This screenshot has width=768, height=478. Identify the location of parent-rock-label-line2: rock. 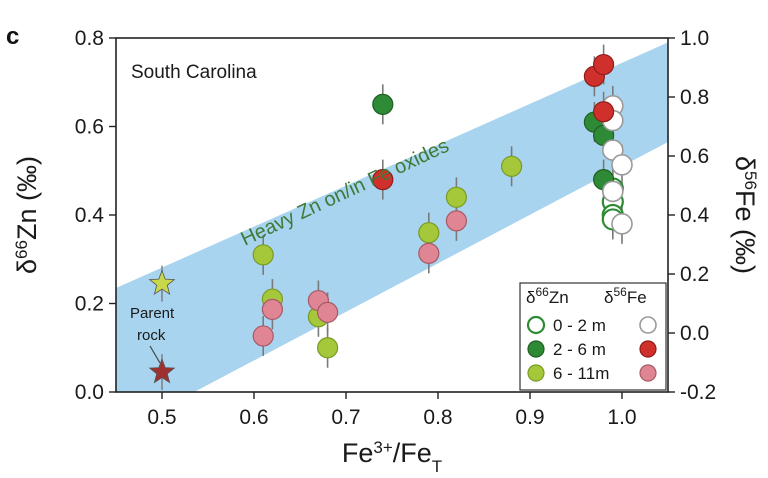
(151, 335).